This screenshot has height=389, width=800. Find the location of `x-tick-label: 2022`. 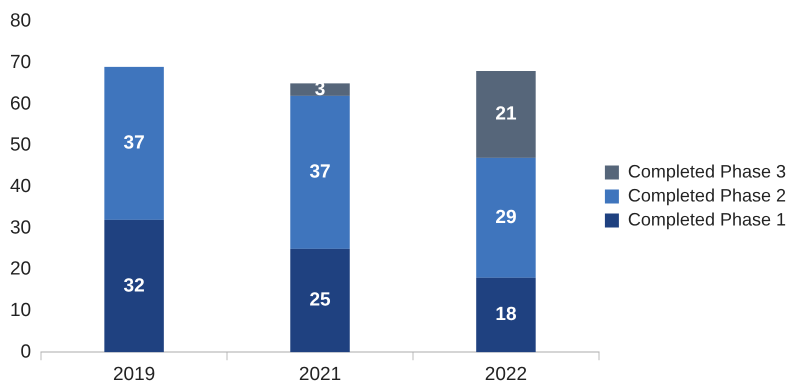

x-tick-label: 2022 is located at coordinates (506, 374).